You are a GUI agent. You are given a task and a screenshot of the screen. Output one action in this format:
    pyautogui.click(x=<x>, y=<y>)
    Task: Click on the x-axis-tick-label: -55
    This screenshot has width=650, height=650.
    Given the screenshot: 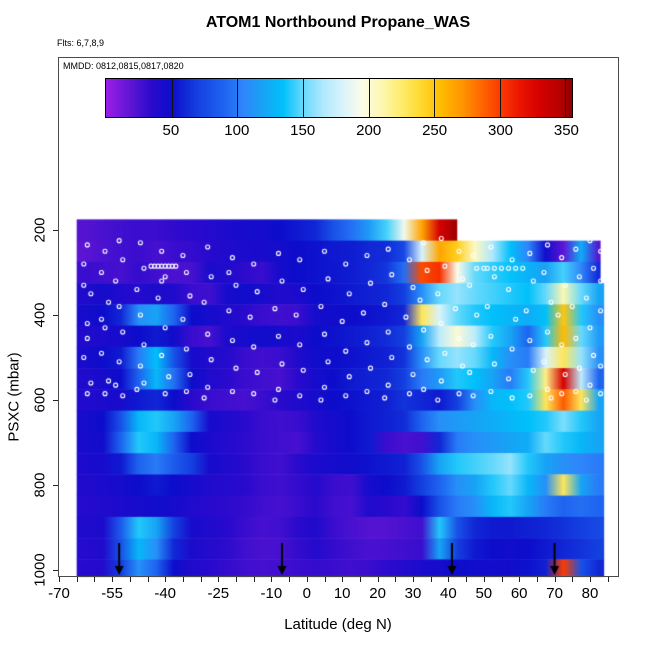 What is the action you would take?
    pyautogui.click(x=112, y=593)
    